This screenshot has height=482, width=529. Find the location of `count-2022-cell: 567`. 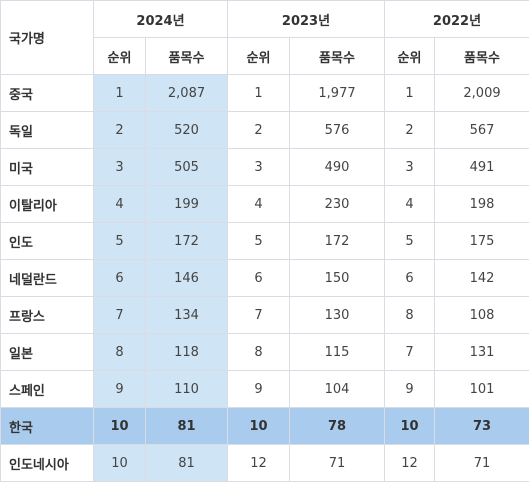

count-2022-cell: 567 is located at coordinates (481, 130).